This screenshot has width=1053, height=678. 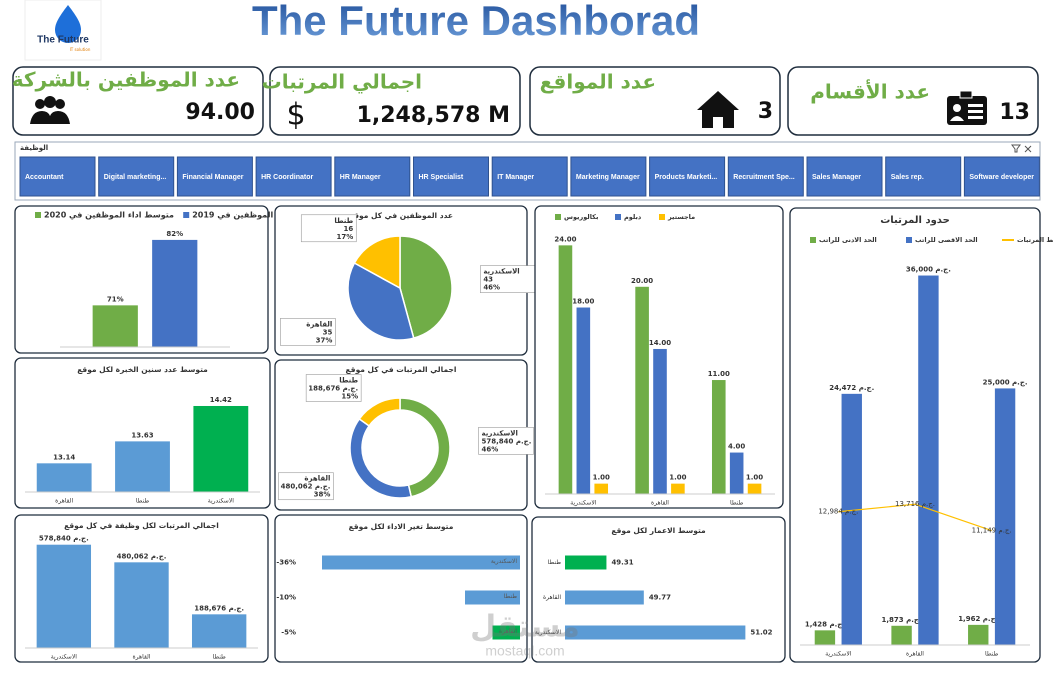 I want to click on data-label-percent: 38%, so click(x=322, y=495).